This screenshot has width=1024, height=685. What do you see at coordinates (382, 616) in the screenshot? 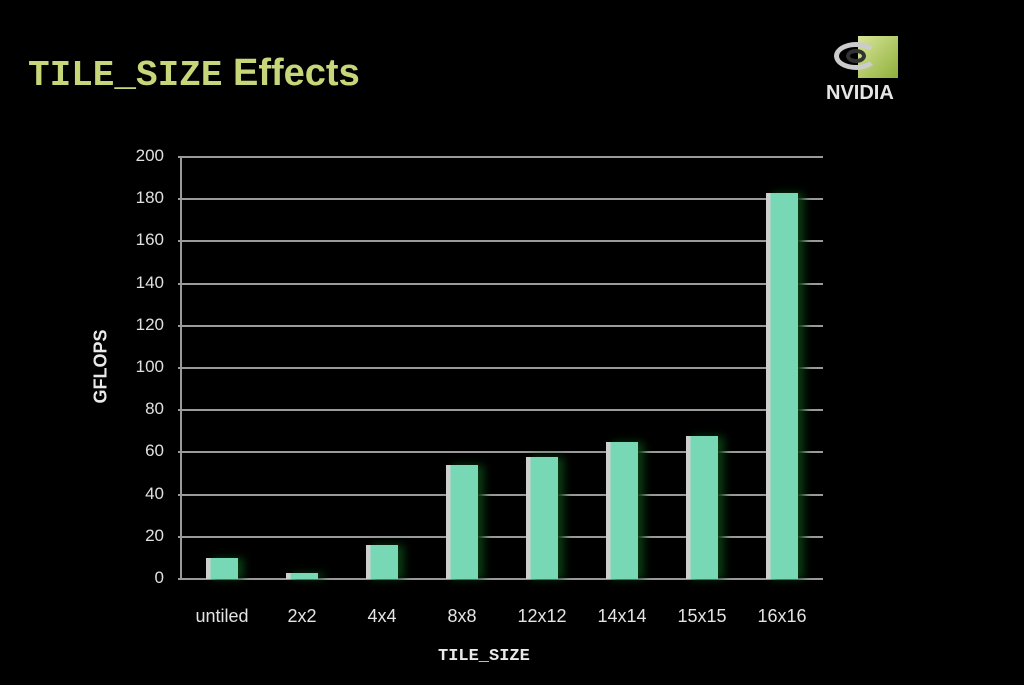
I see `x-tick-label: 4x4` at bounding box center [382, 616].